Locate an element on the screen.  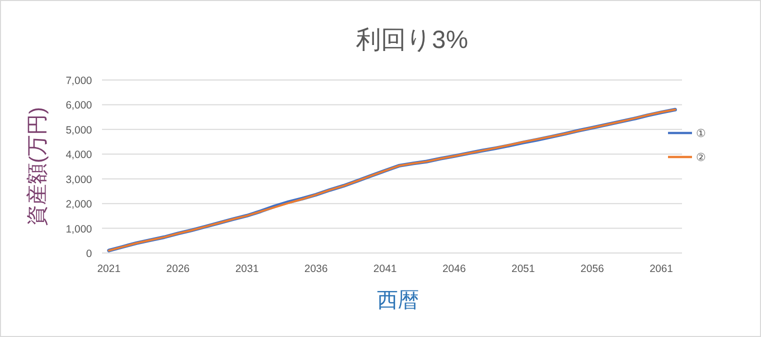
x-tick-label: 2036 is located at coordinates (316, 269).